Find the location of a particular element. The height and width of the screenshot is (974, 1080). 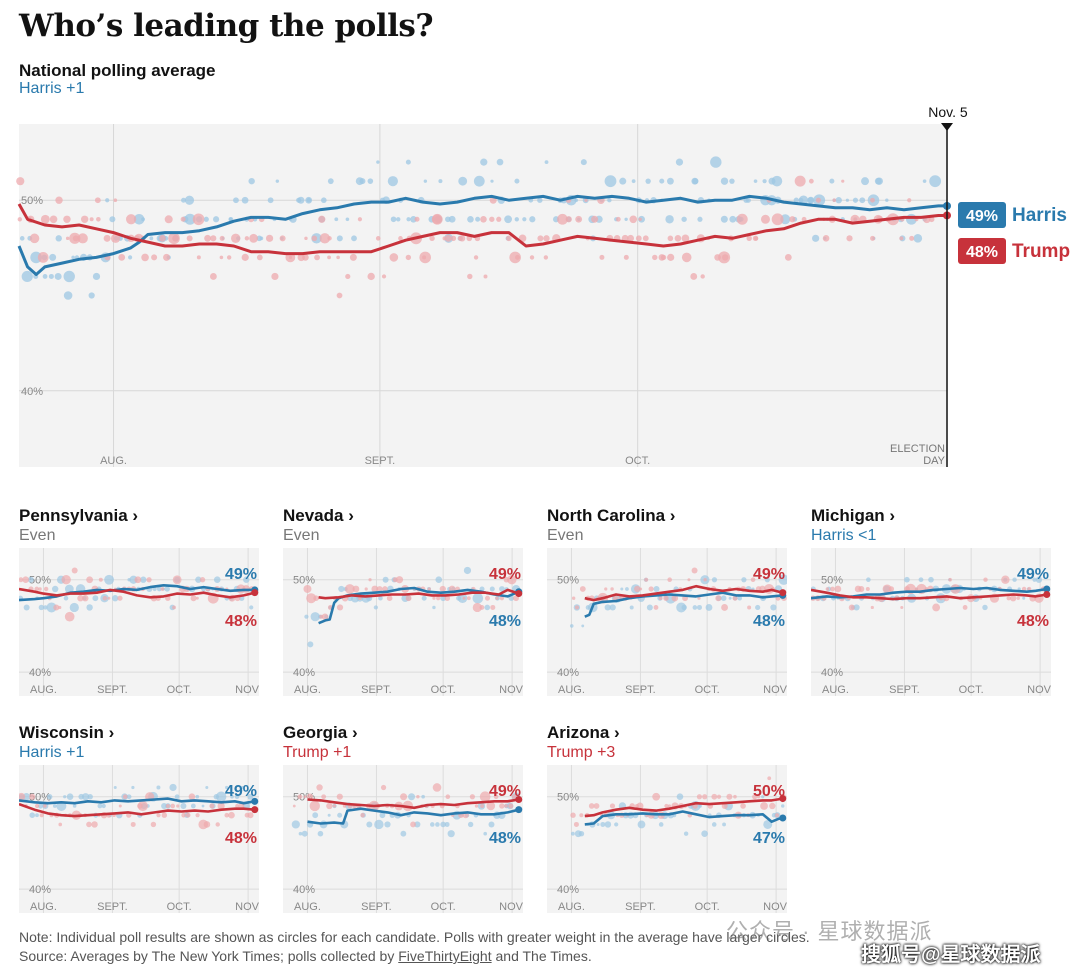

election-day-date: Nov. 5 is located at coordinates (948, 112).